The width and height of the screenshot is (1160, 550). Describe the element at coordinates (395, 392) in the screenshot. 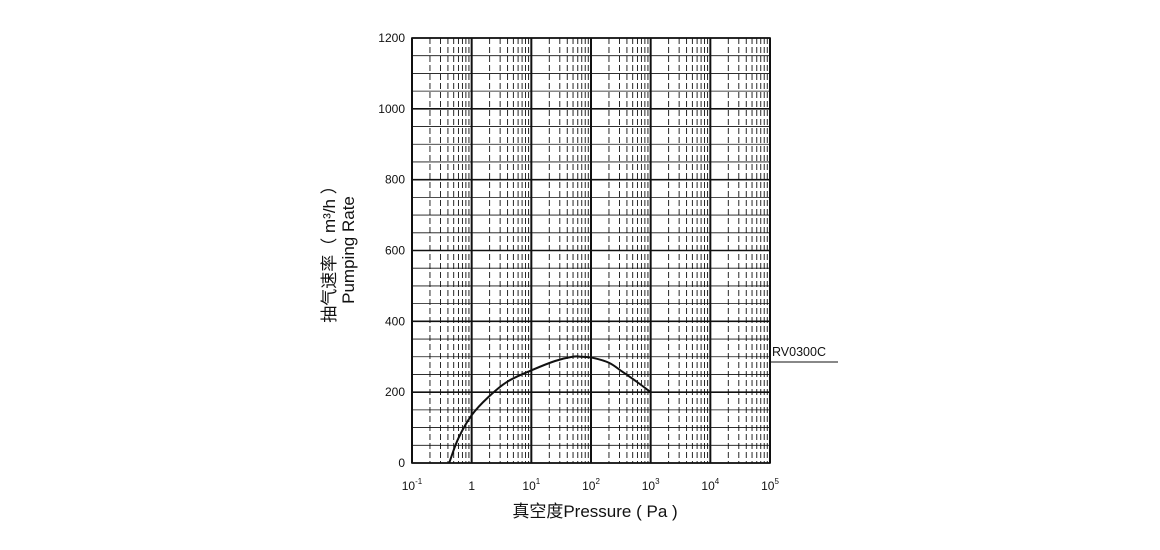

I see `y-tick-label: 200` at that location.